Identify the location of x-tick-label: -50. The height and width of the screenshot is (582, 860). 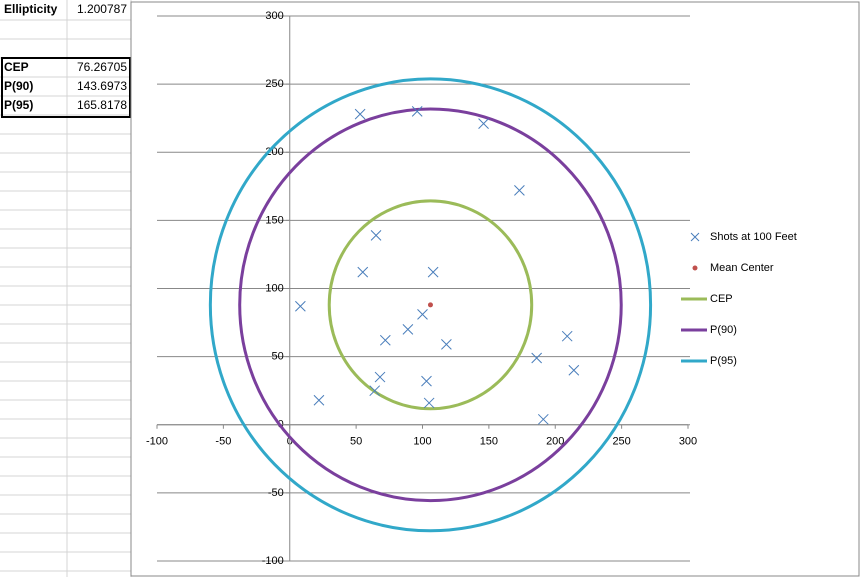
(223, 442).